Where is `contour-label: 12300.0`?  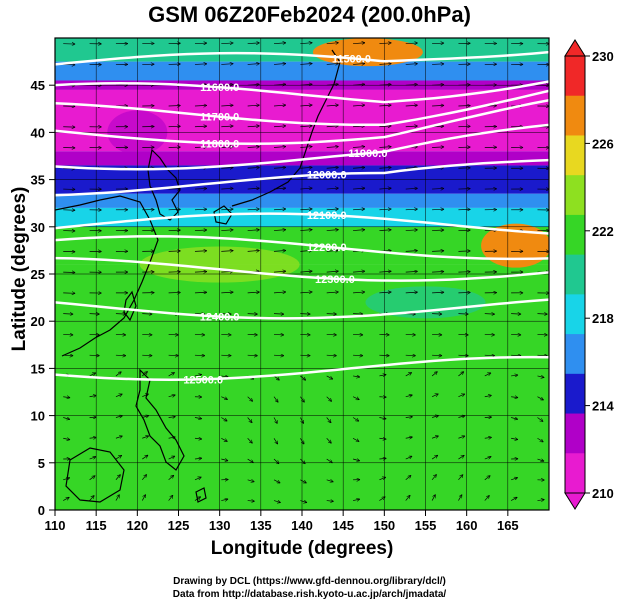 contour-label: 12300.0 is located at coordinates (335, 280).